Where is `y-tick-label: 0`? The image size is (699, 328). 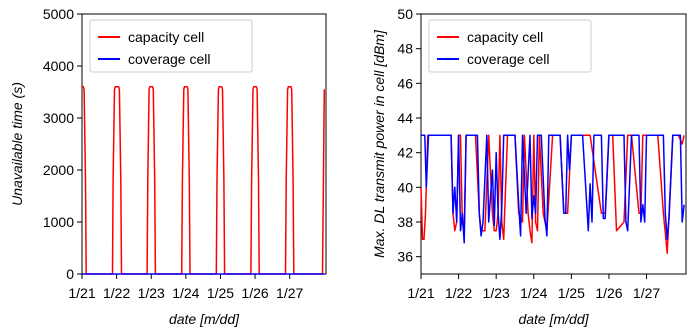 y-tick-label: 0 is located at coordinates (70, 274).